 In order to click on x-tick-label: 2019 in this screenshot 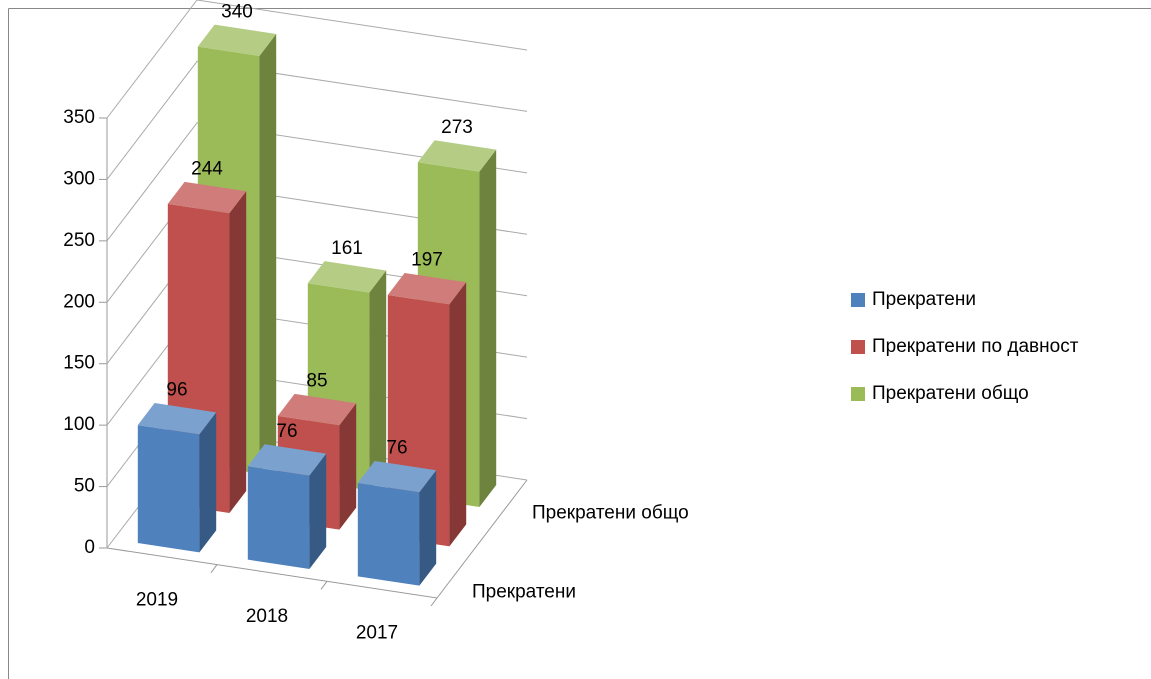, I will do `click(157, 599)`.